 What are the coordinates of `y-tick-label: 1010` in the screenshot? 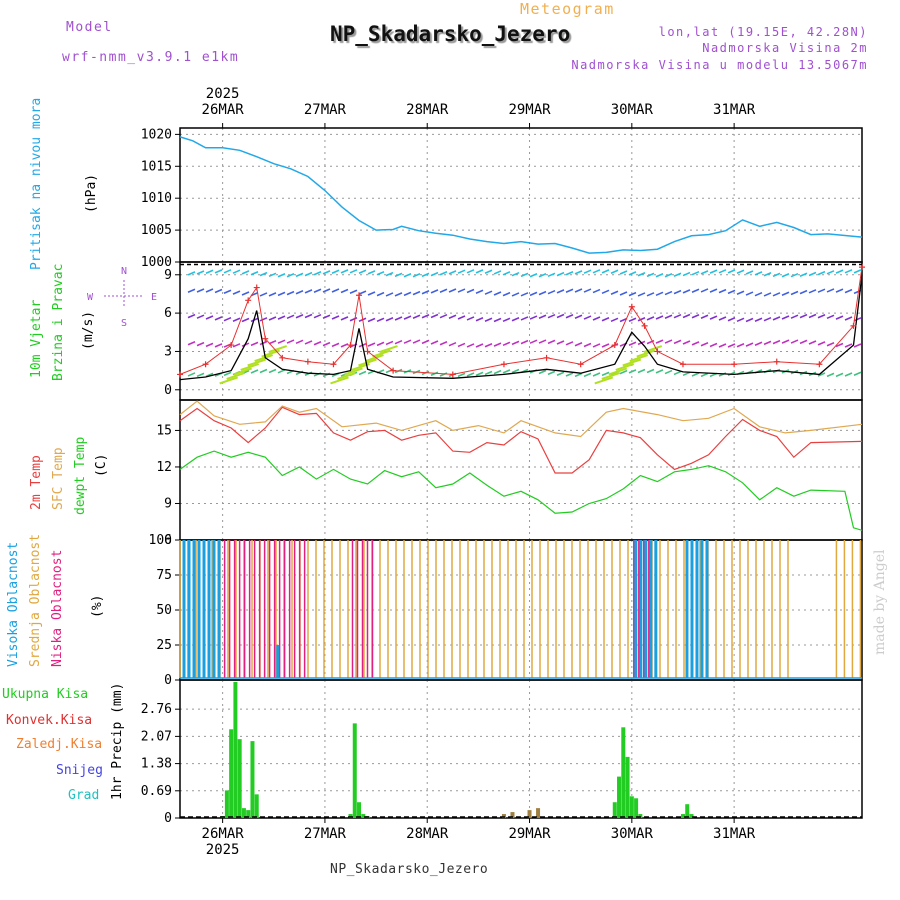 It's located at (156, 198).